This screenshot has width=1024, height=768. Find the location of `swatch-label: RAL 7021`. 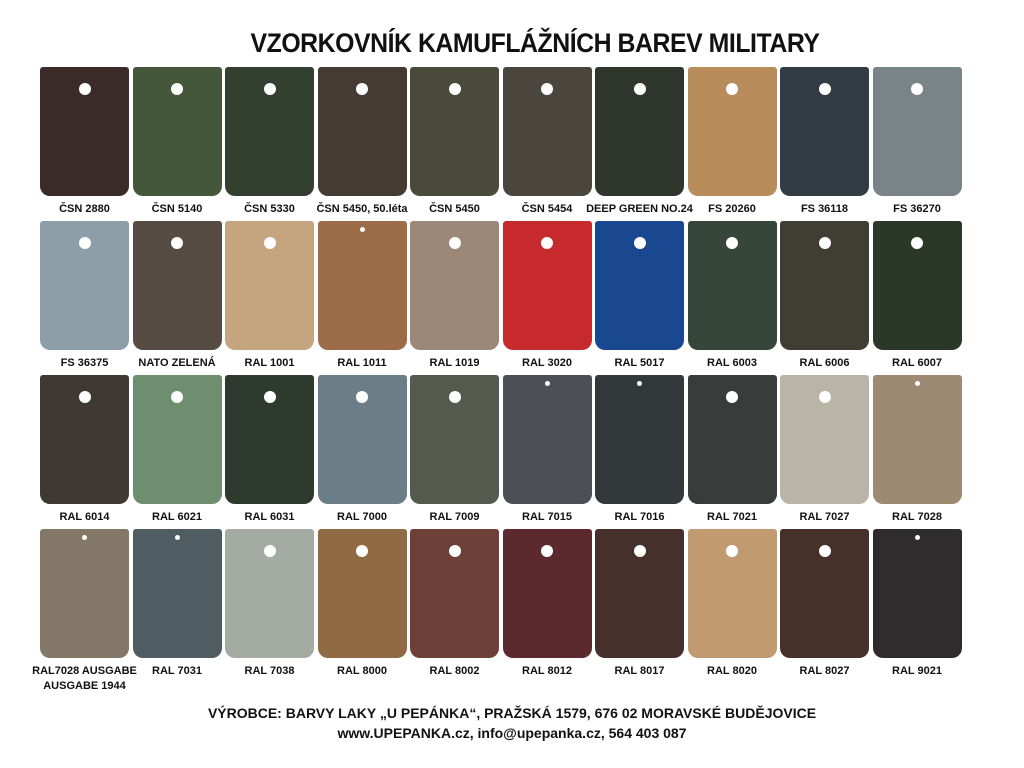

swatch-label: RAL 7021 is located at coordinates (732, 517).